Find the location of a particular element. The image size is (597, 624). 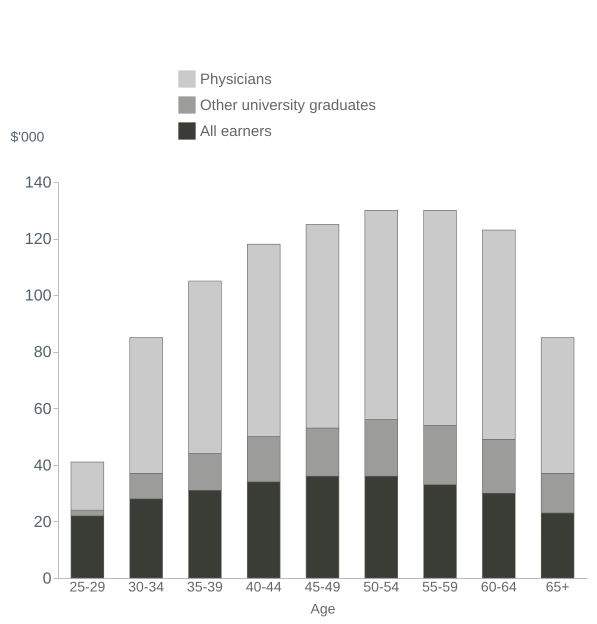

x-tick-label: 65+ is located at coordinates (558, 586).